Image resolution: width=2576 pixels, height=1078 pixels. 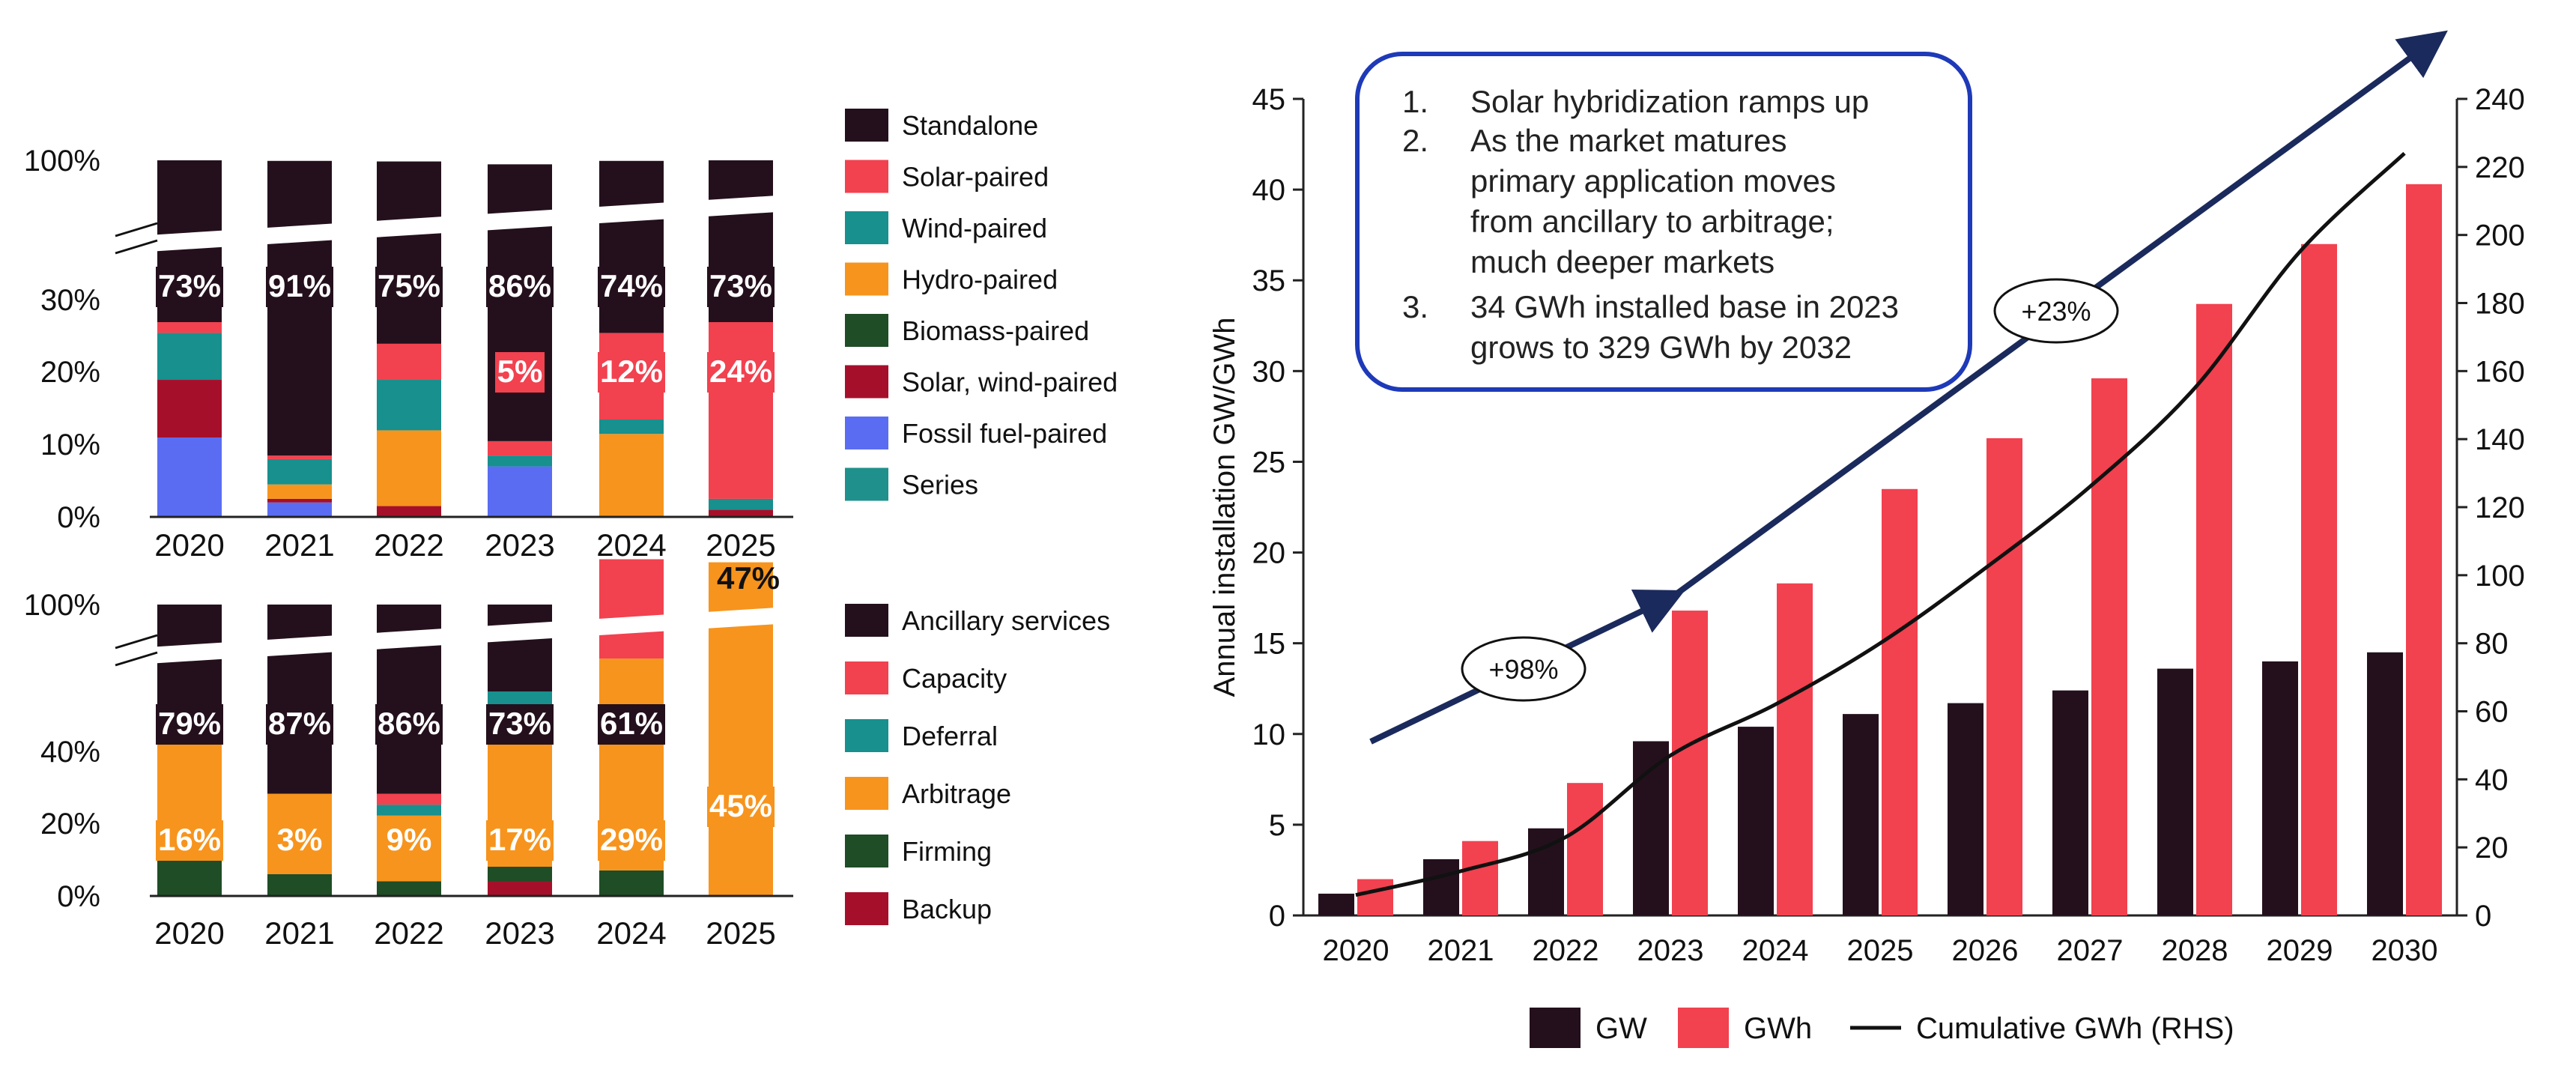 I want to click on legend-label: Solar, wind-paired, so click(x=1010, y=382).